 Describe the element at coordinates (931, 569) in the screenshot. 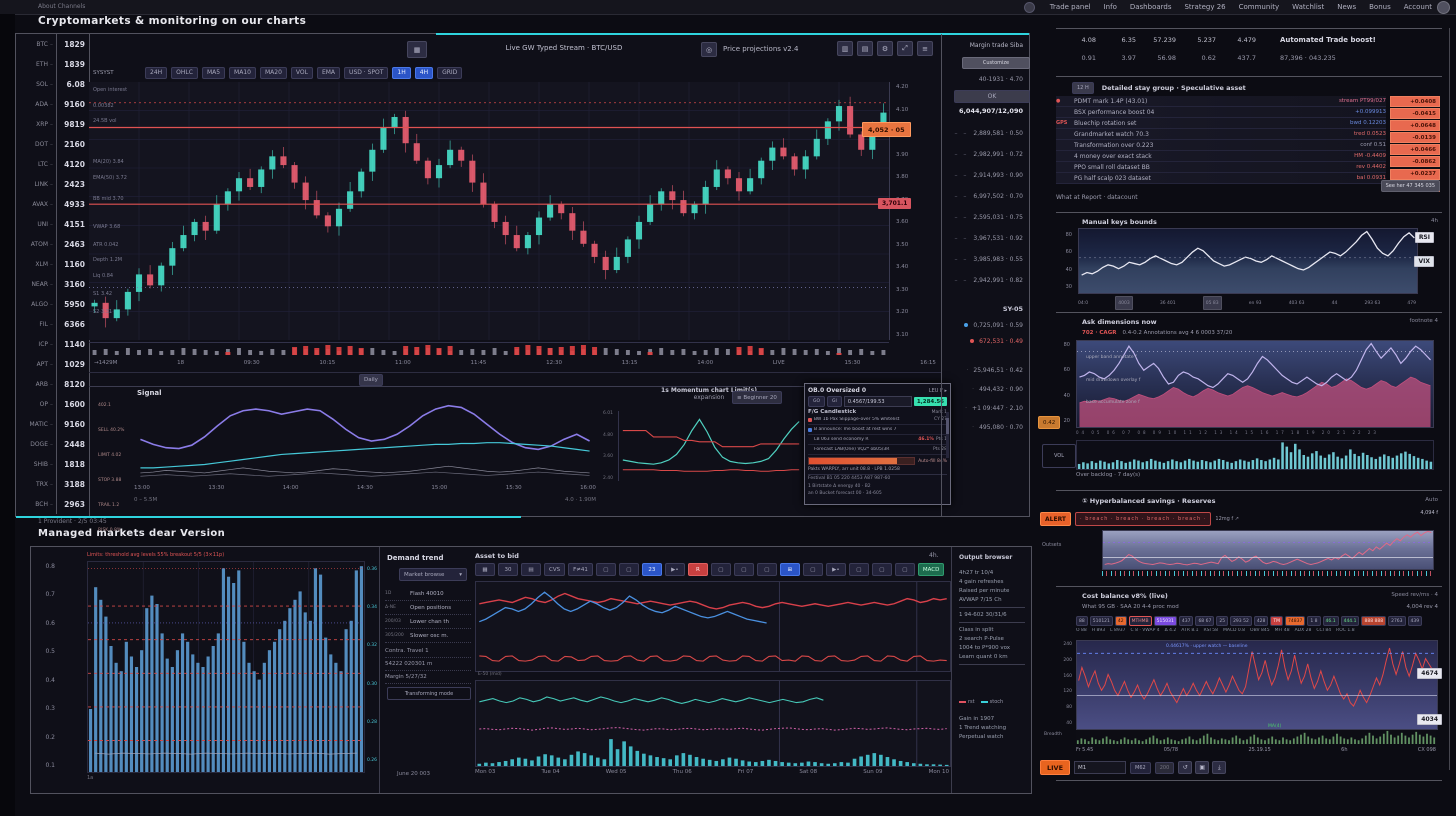

I see `bc-toolbar-button: MACD` at that location.